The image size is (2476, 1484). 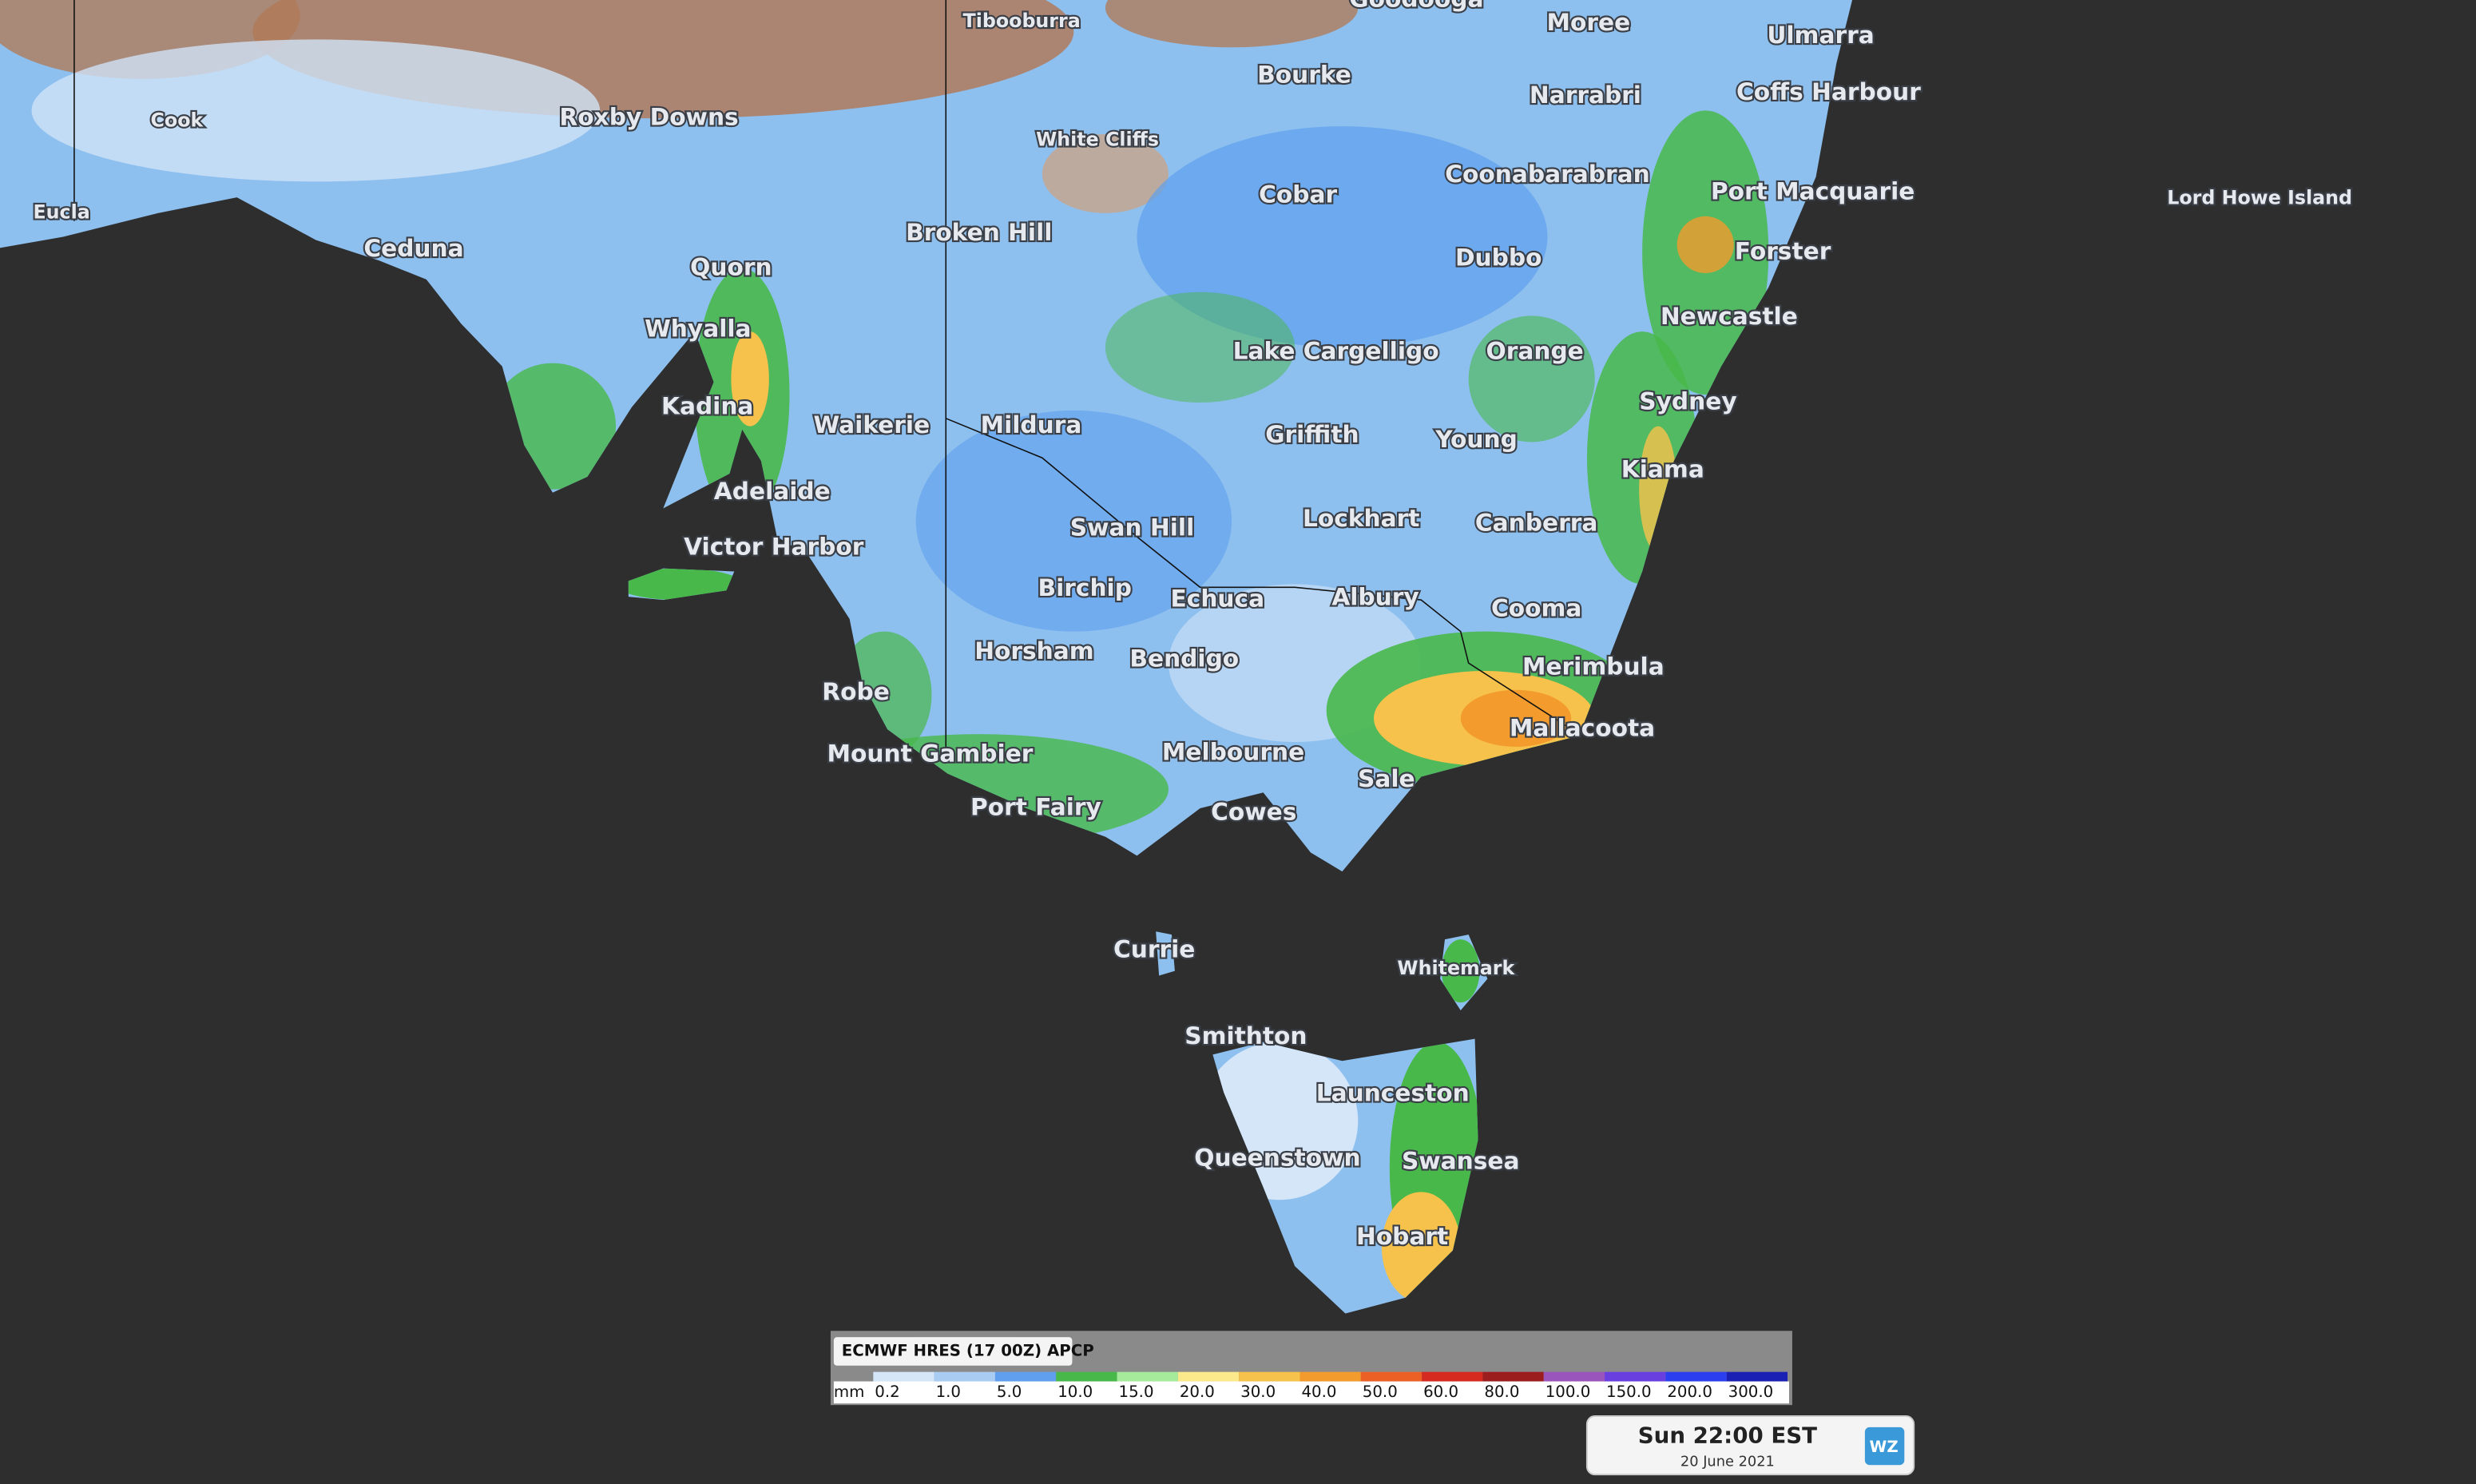 I want to click on place-label: Queenstown, so click(x=1277, y=1157).